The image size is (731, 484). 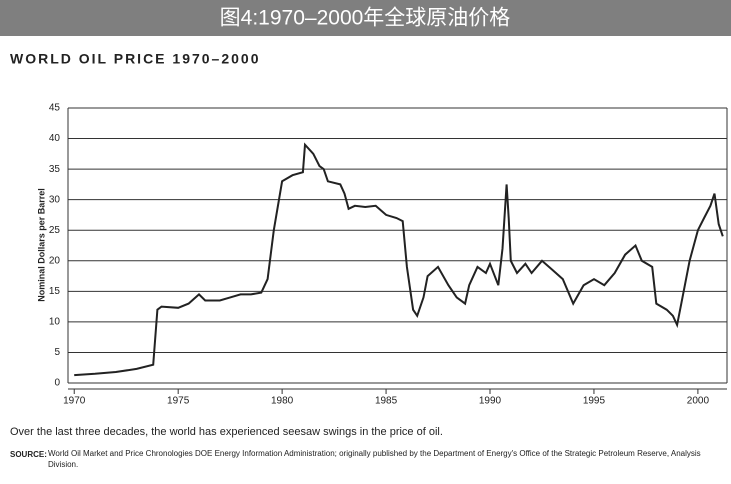 I want to click on y-axis-label: Nominal Dollars per Barrel, so click(x=41, y=245).